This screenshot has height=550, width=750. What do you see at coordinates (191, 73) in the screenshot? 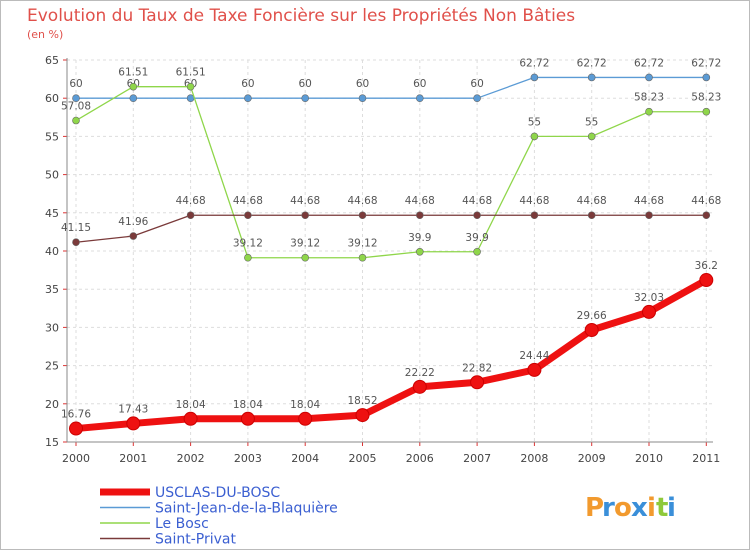
I see `data-label: 61.51` at bounding box center [191, 73].